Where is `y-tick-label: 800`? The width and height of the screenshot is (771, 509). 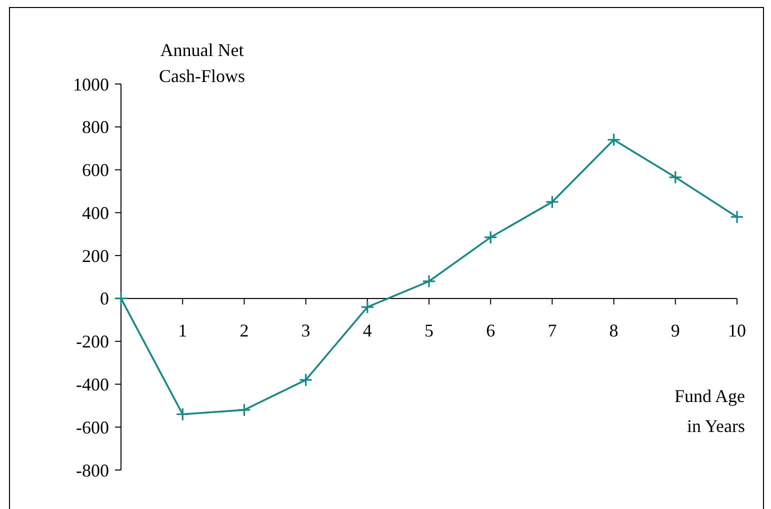
y-tick-label: 800 is located at coordinates (95, 127).